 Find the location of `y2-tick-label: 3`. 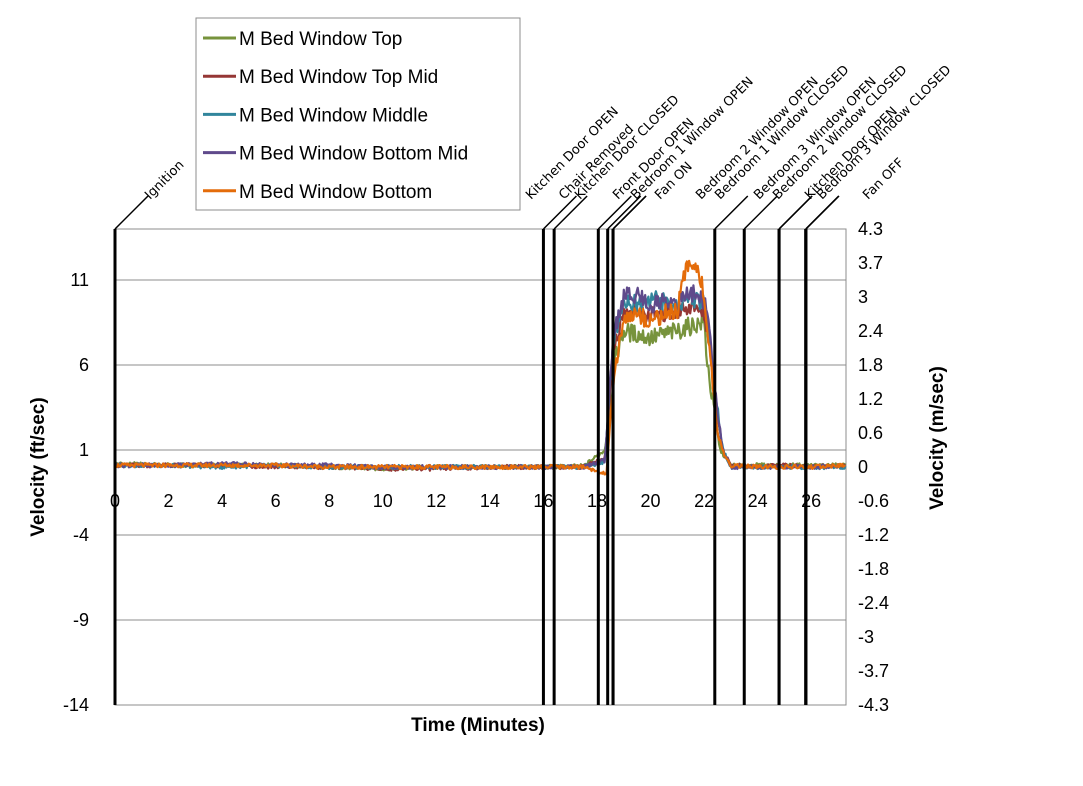

y2-tick-label: 3 is located at coordinates (863, 297).